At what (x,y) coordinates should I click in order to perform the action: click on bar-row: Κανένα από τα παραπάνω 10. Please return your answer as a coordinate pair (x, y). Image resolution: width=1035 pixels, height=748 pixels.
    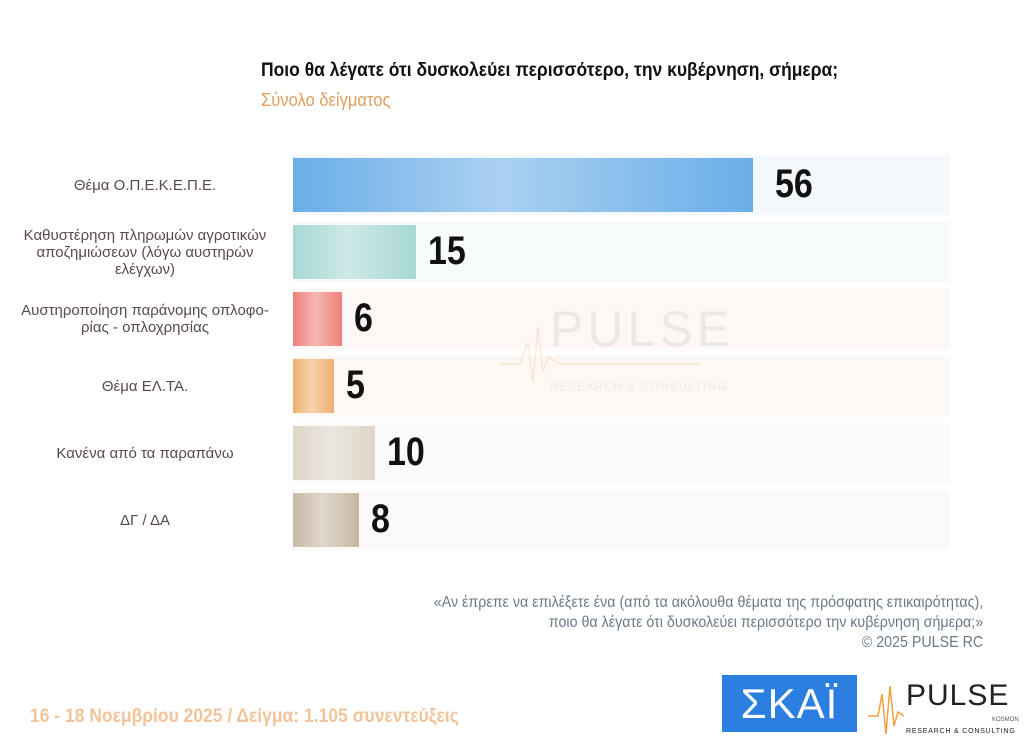
    Looking at the image, I should click on (517, 453).